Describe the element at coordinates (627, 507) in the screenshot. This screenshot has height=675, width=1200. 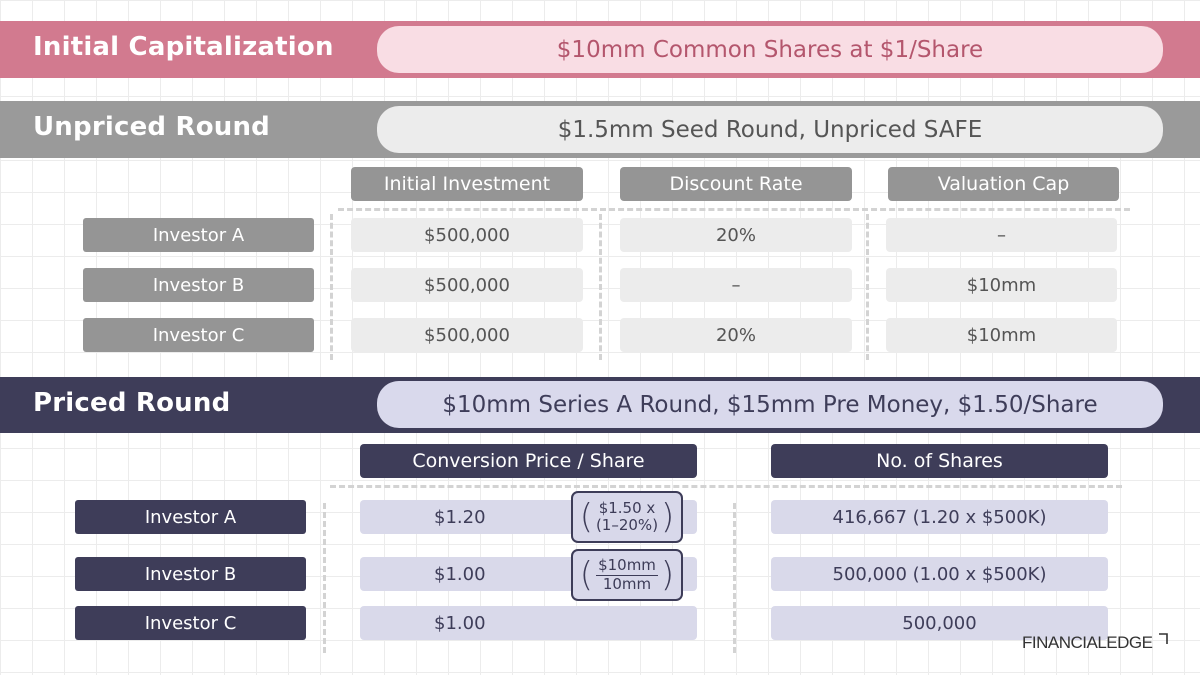
I see `investor-a-formula-top: $1.50 x` at that location.